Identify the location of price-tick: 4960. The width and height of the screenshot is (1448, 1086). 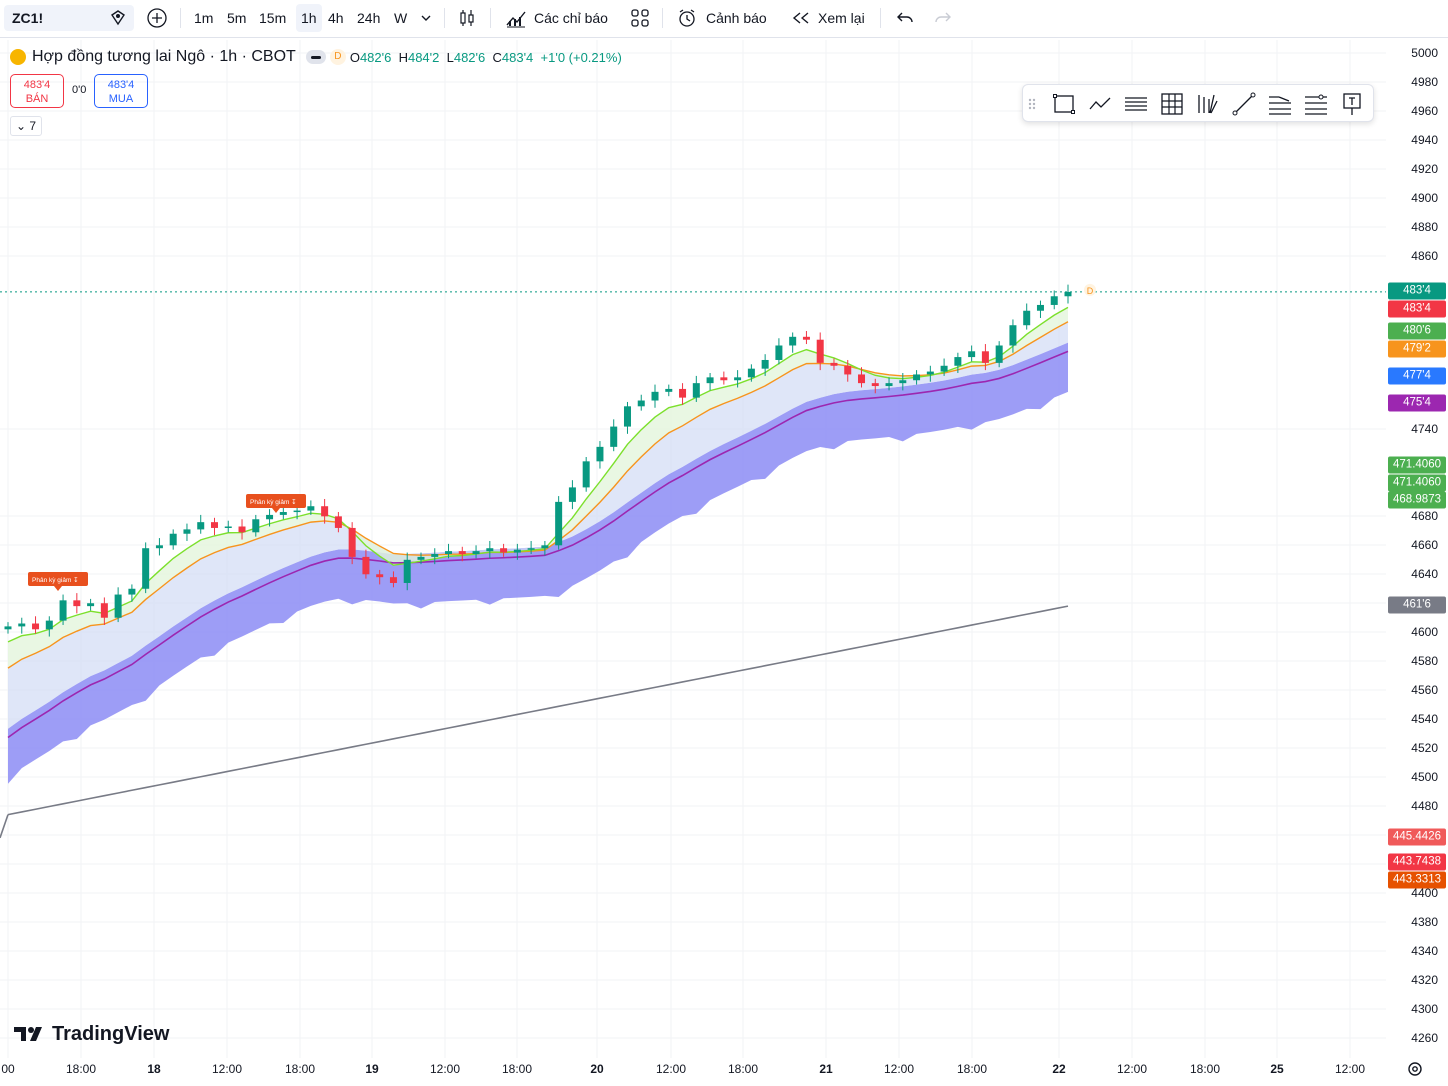
(1424, 111).